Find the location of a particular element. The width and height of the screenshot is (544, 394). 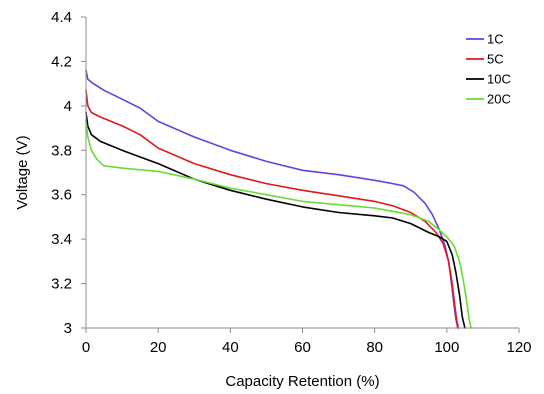

y-tick-label: 3.2 is located at coordinates (61, 284).